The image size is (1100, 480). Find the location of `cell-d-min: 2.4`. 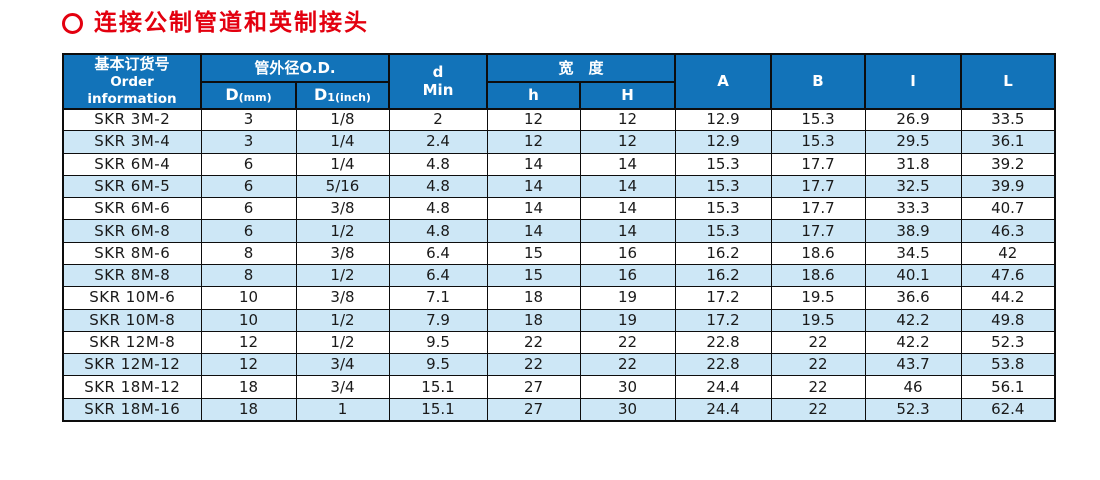

cell-d-min: 2.4 is located at coordinates (438, 142).